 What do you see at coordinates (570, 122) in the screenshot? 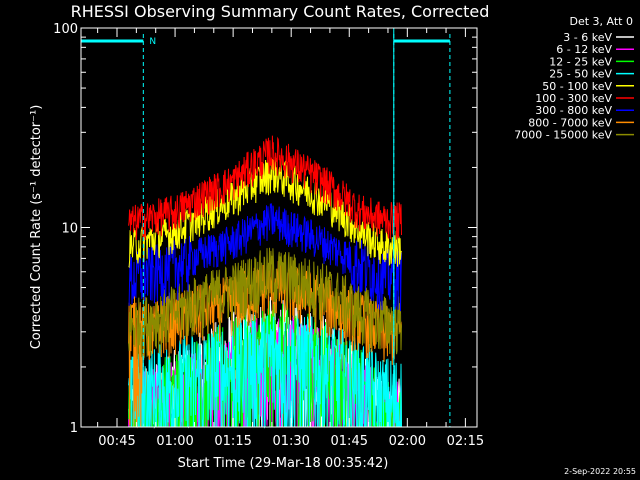
I see `legend-entry-label: 800 - 7000 keV` at bounding box center [570, 122].